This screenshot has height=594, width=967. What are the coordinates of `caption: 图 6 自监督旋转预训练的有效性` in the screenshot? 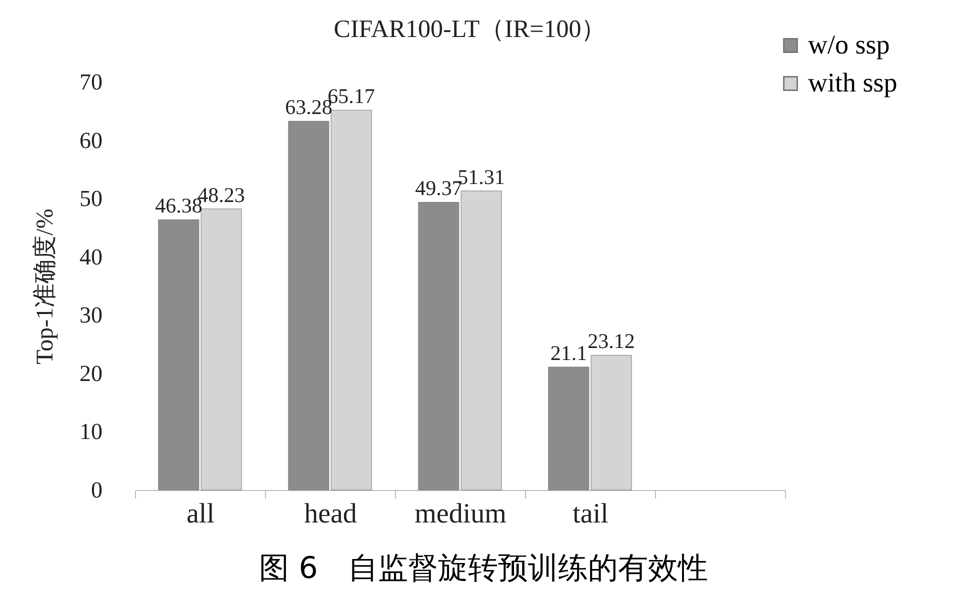 It's located at (483, 569).